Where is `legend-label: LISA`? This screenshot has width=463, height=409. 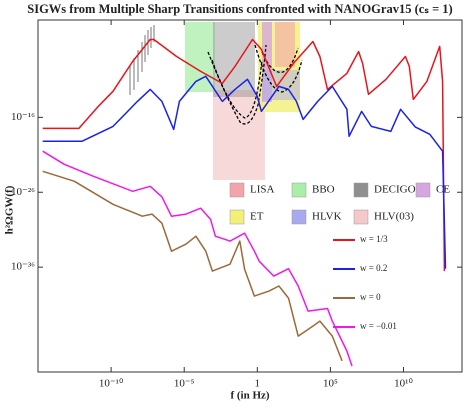
legend-label: LISA is located at coordinates (262, 190).